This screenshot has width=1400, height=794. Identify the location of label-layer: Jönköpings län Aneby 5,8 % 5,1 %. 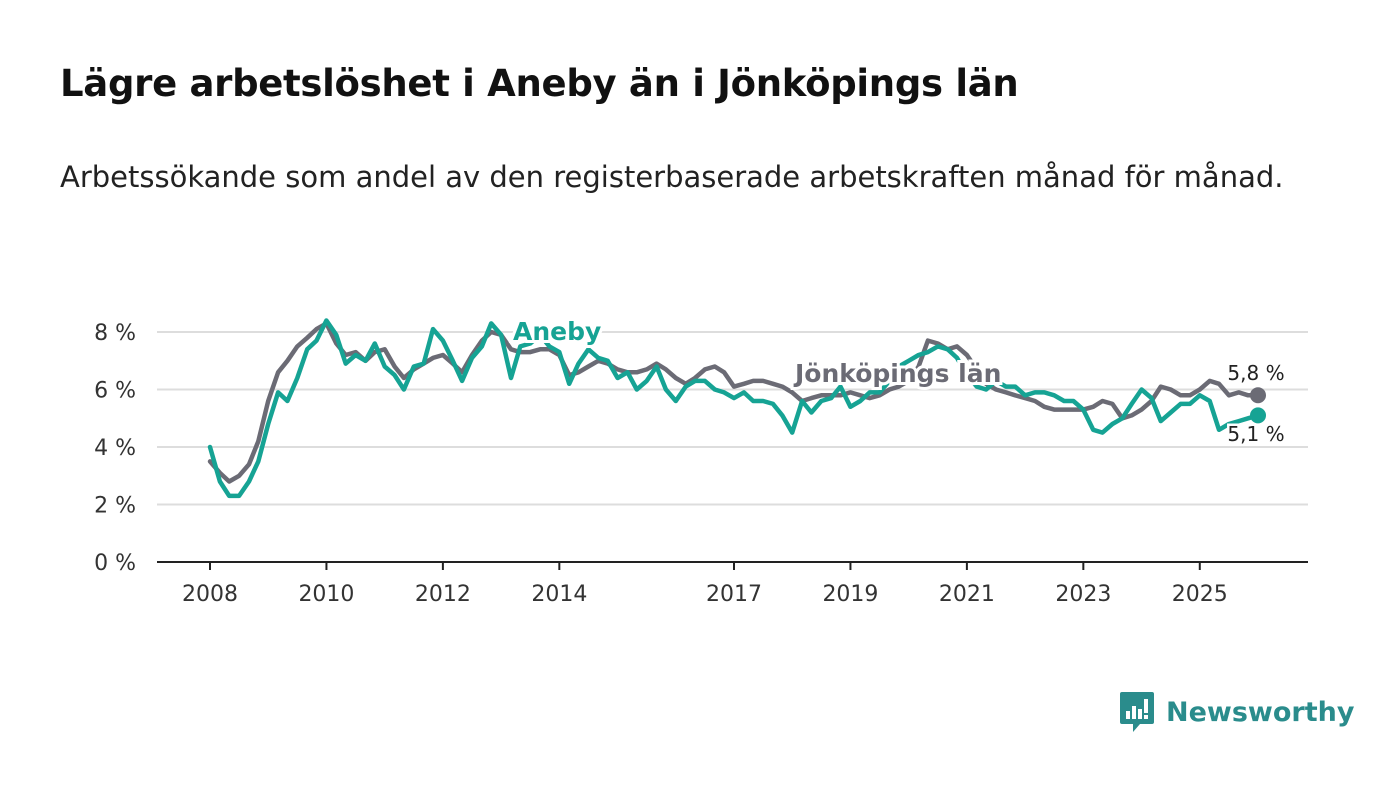
(898, 381).